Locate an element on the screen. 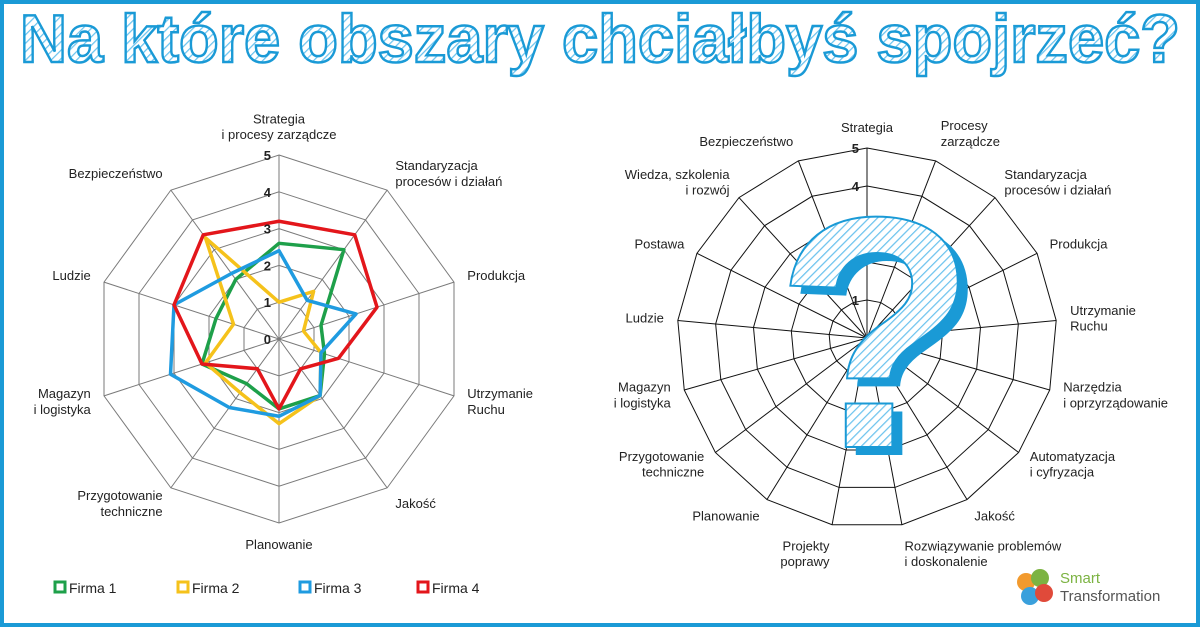 Image resolution: width=1200 pixels, height=632 pixels. page-title: Na które obszary chciałbyś spojrzeć? is located at coordinates (600, 39).